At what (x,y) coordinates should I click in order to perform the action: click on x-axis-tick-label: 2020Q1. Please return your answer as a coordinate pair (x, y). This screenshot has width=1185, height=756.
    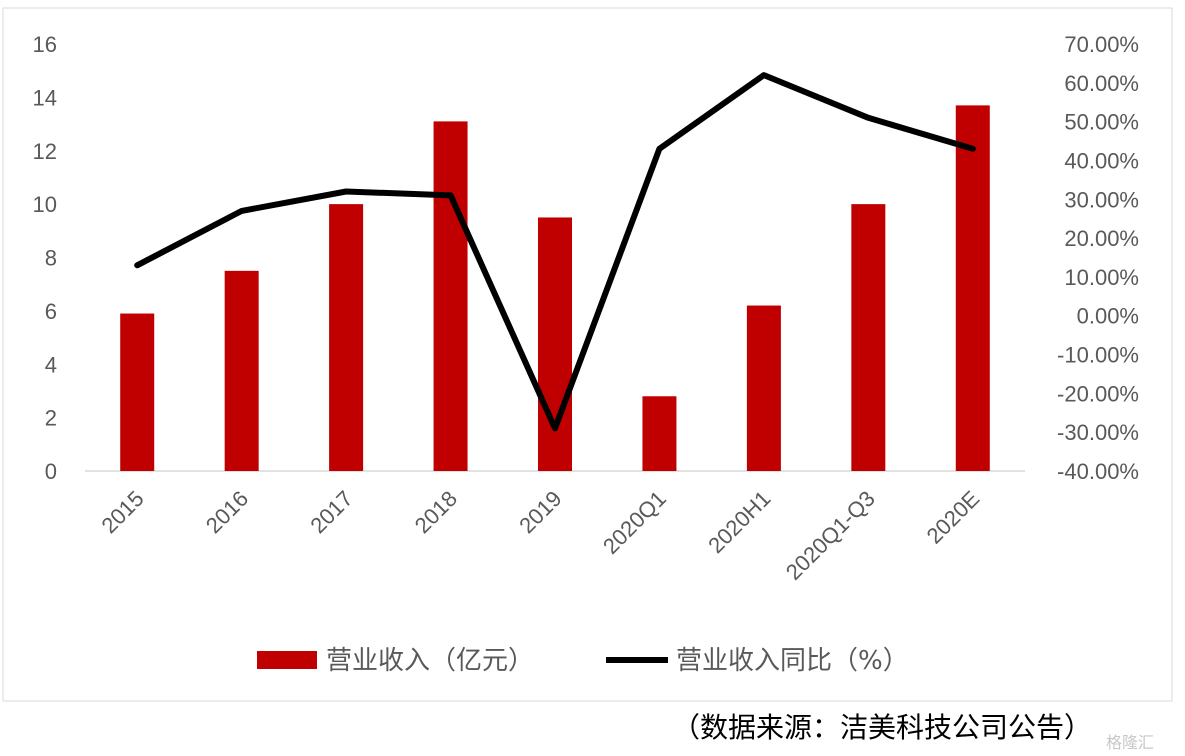
    Looking at the image, I should click on (634, 522).